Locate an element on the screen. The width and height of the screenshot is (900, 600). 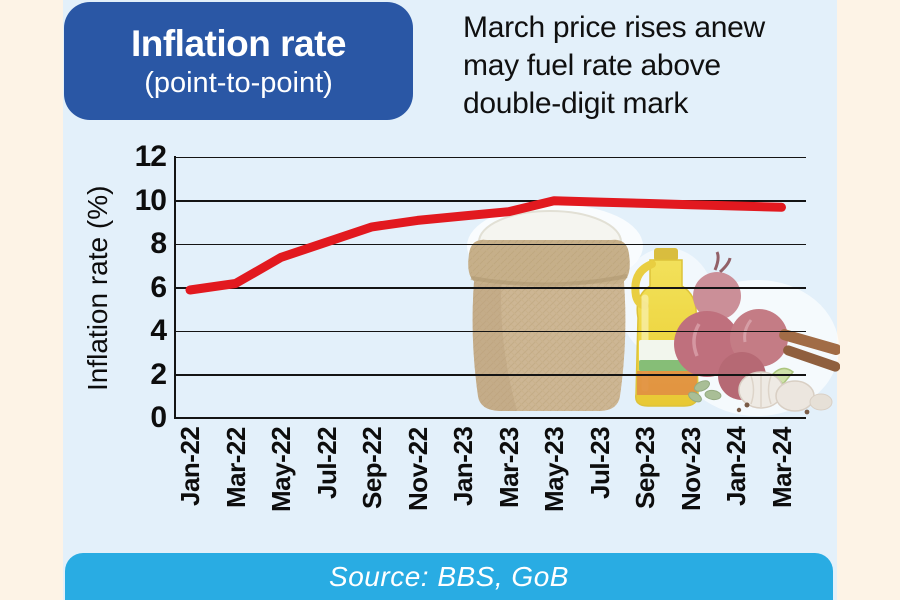
x-tick-label: May-23 is located at coordinates (554, 470).